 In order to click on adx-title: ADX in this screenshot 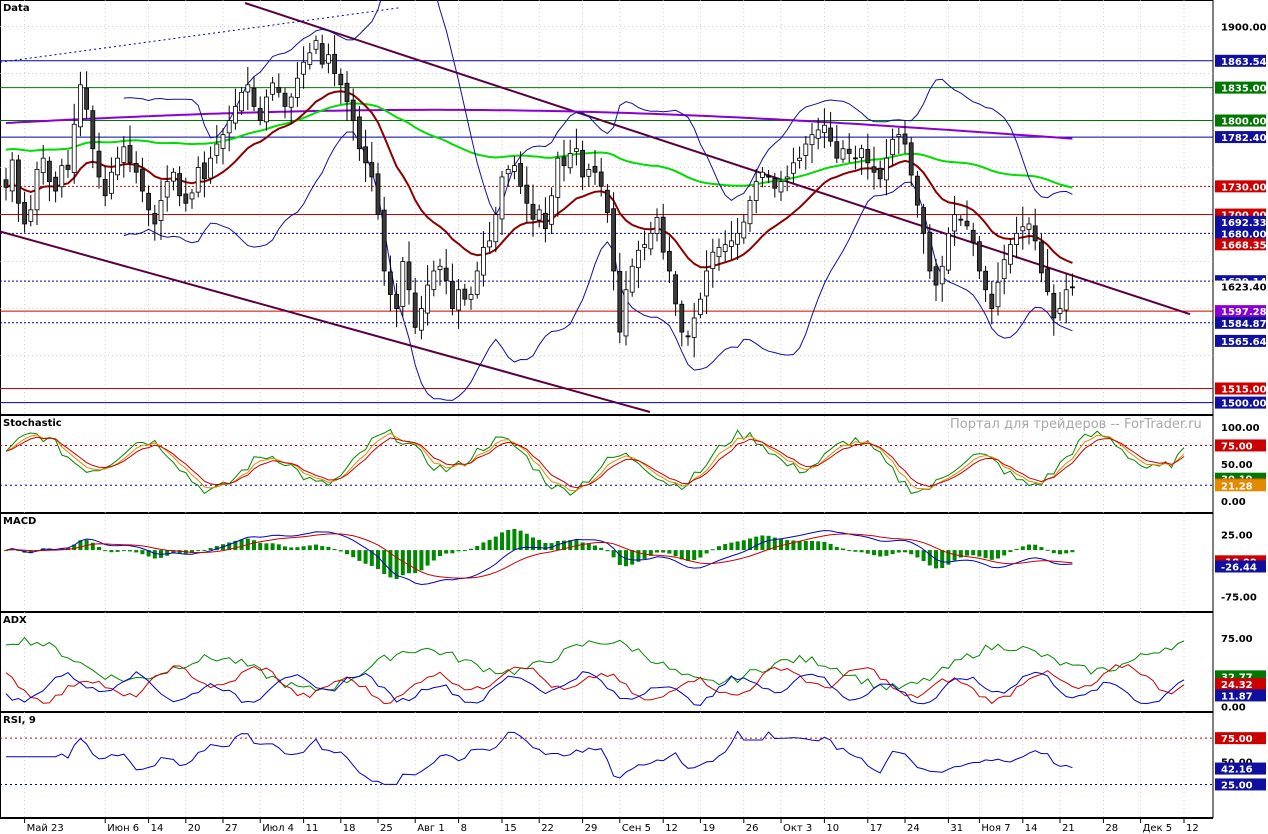, I will do `click(15, 620)`.